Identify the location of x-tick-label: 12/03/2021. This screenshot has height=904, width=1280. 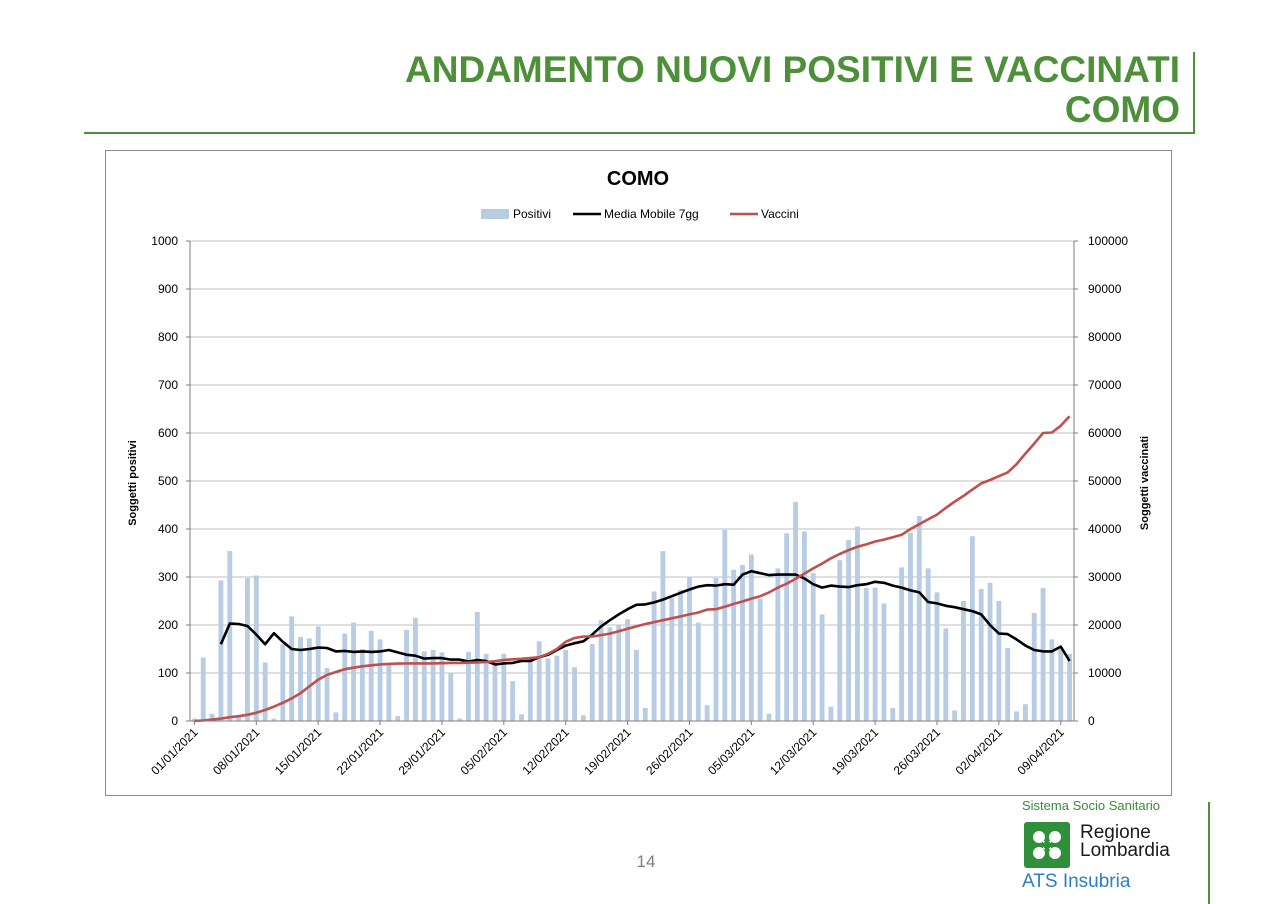
(793, 751).